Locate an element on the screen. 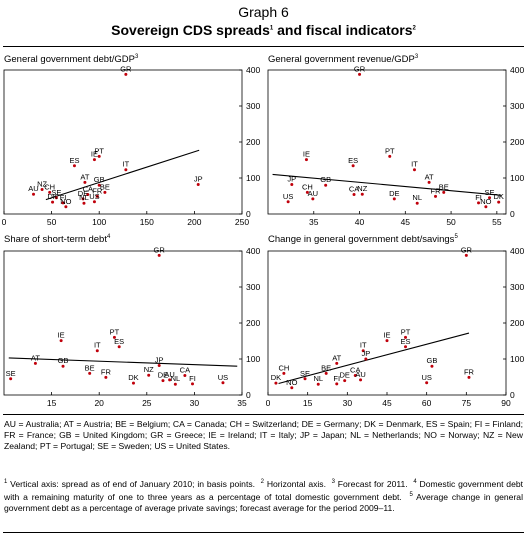 The width and height of the screenshot is (527, 534). point-label-at: AT is located at coordinates (429, 176).